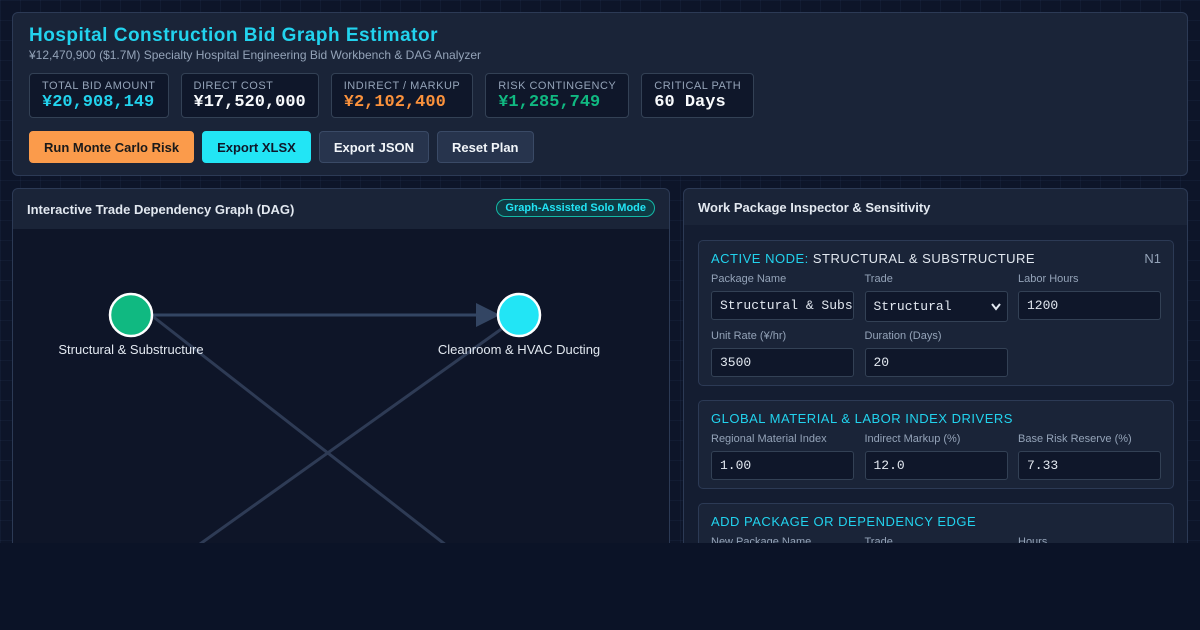 The height and width of the screenshot is (630, 1200). I want to click on kpi-value: ¥20,908,149, so click(98, 102).